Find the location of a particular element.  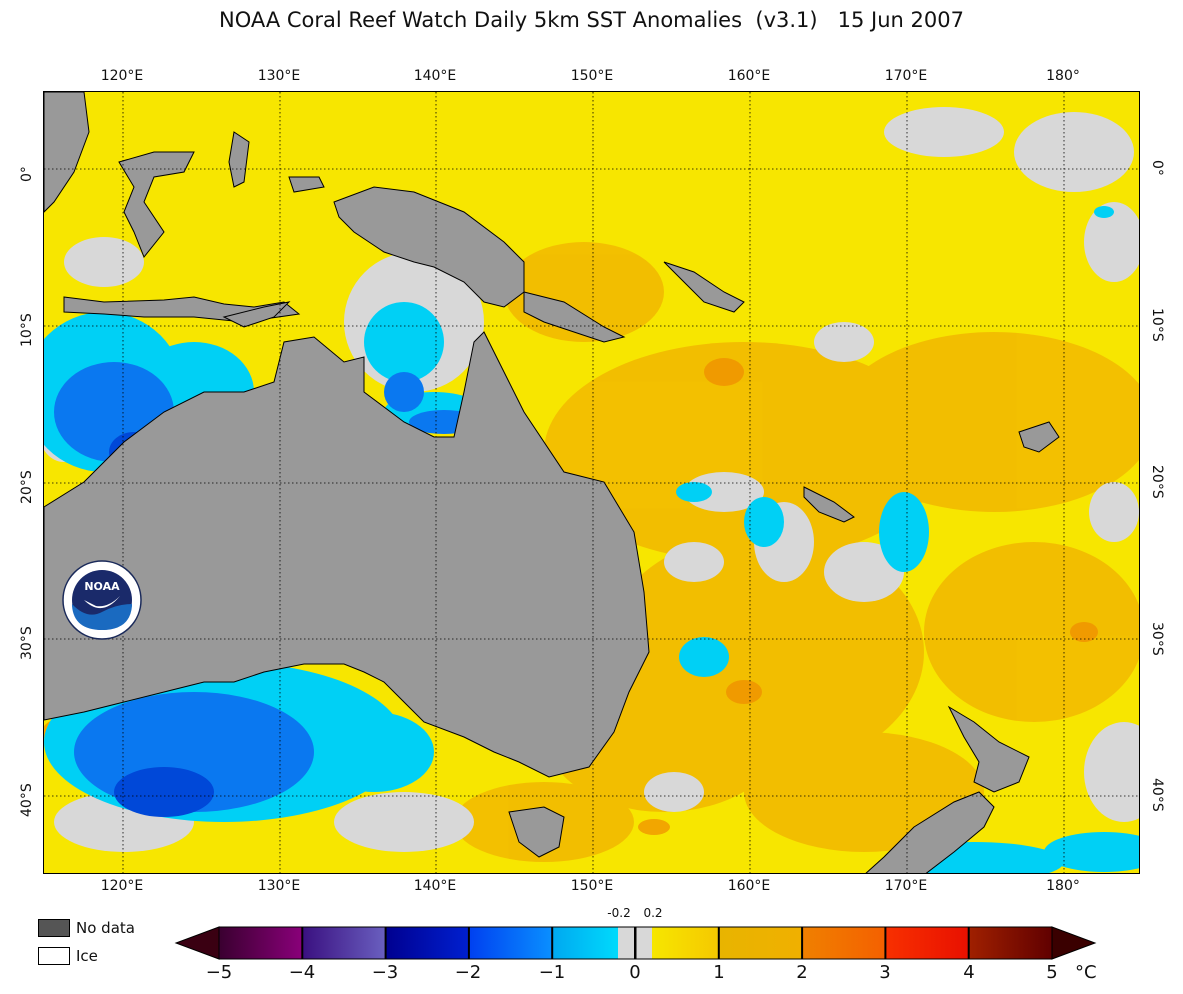

legend-no-data: No data is located at coordinates (86, 928).